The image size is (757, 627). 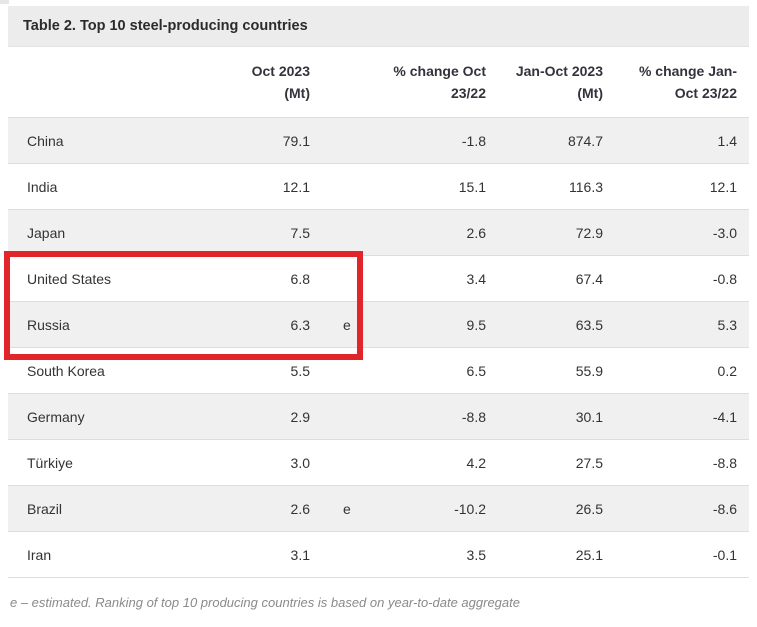 I want to click on oct-2023-value: 79.1, so click(x=296, y=140).